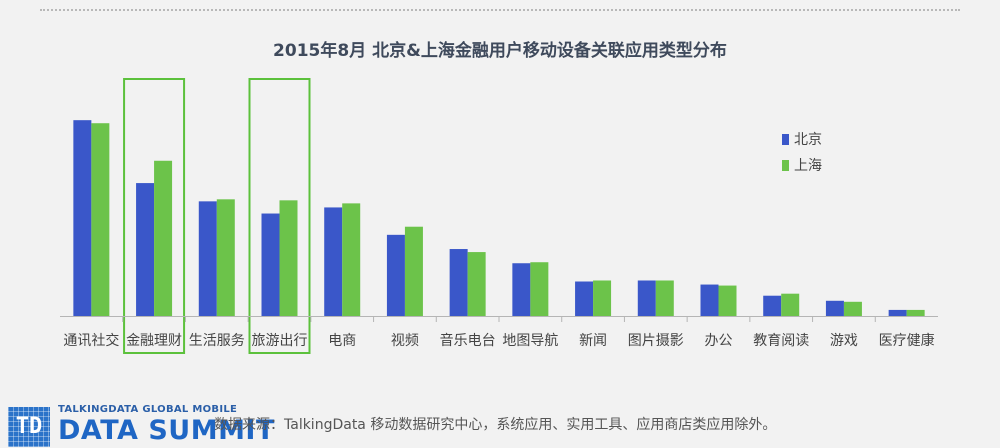  I want to click on data-summit-logo: TD TALKINGDATA GLOBAL MOBILE DATA SUMMIT, so click(141, 424).